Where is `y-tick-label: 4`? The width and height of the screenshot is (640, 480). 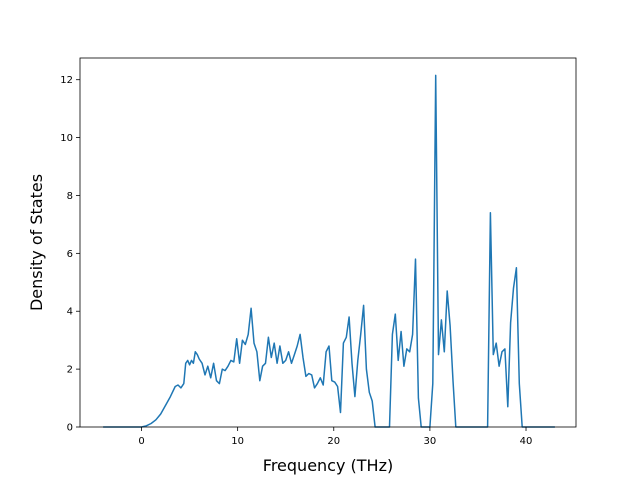
y-tick-label: 4 is located at coordinates (70, 312).